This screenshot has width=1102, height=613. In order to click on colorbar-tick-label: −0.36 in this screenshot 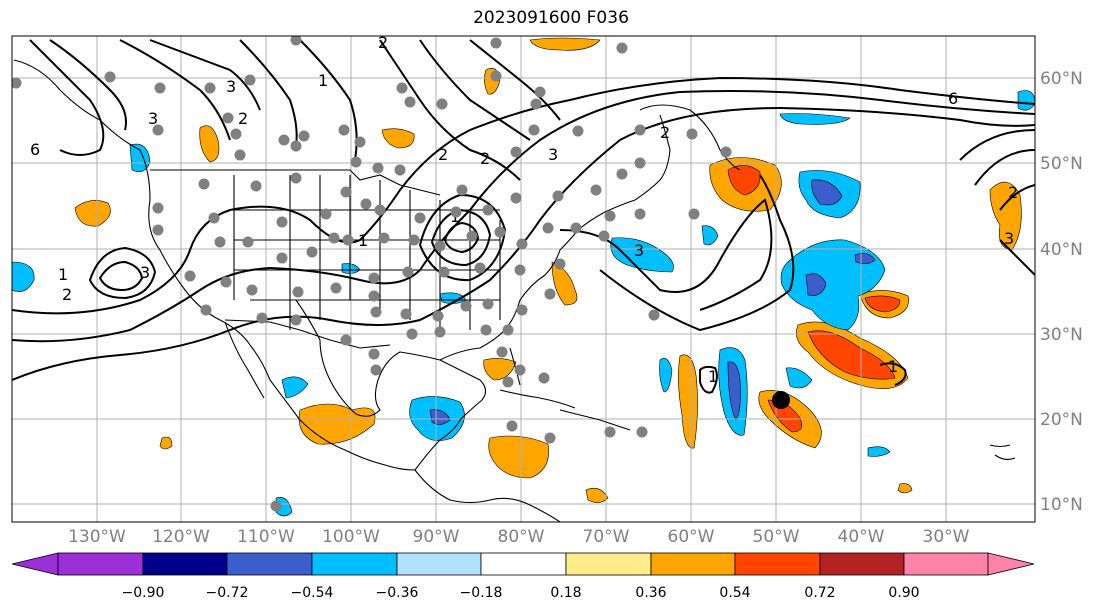, I will do `click(397, 593)`.